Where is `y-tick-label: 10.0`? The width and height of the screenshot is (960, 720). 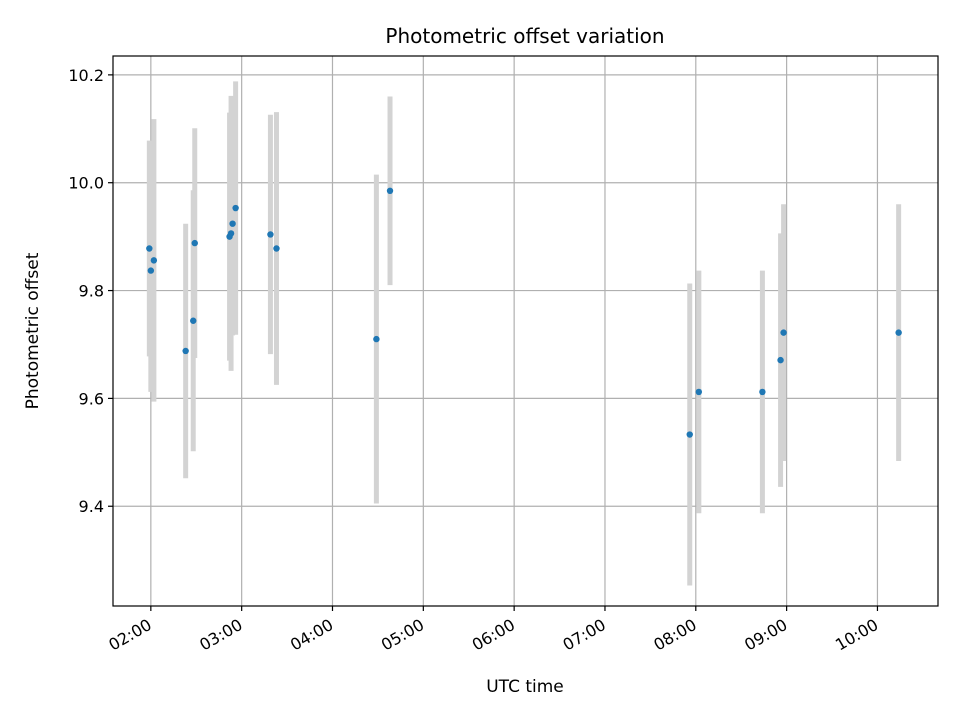
y-tick-label: 10.0 is located at coordinates (86, 183).